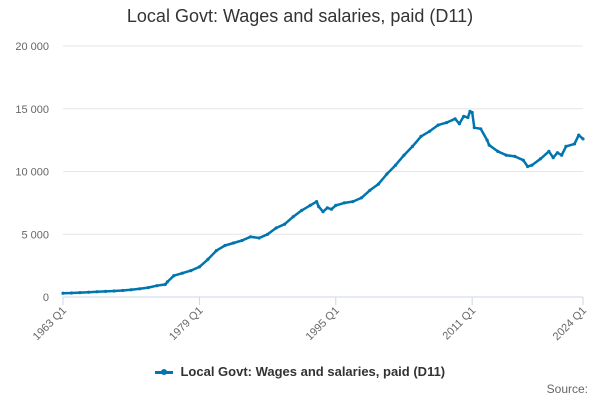  I want to click on y-axis-tick-labels: 0 5 000 10 000 15 000 20 000, so click(32, 172).